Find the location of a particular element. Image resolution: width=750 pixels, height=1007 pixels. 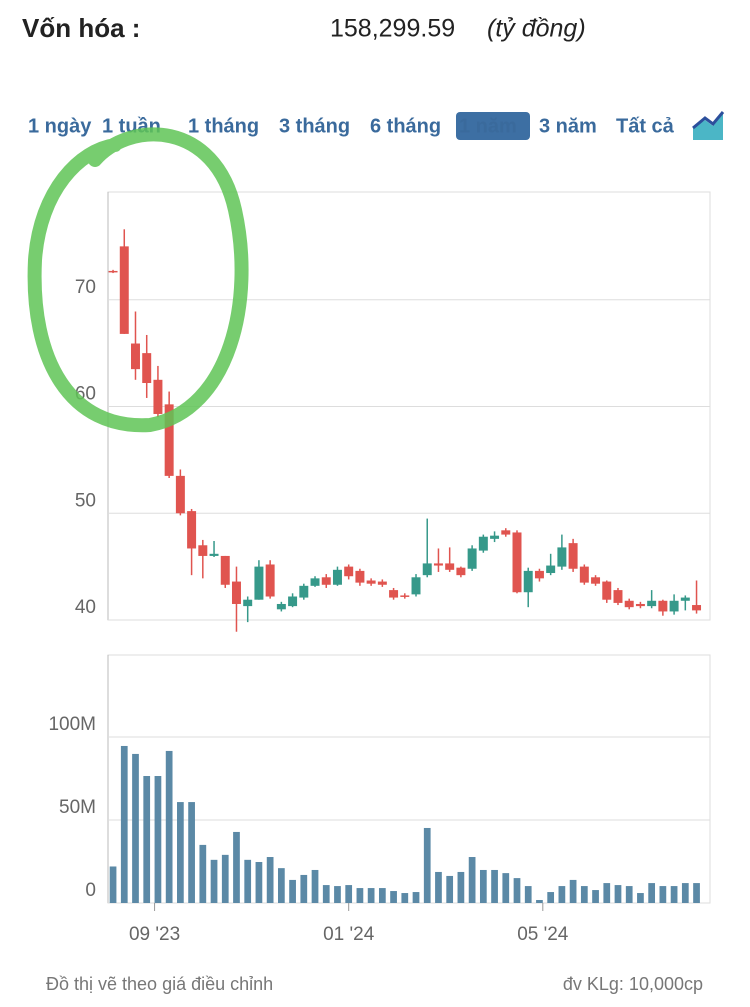

x-tick-label: 09 '23 is located at coordinates (154, 934).